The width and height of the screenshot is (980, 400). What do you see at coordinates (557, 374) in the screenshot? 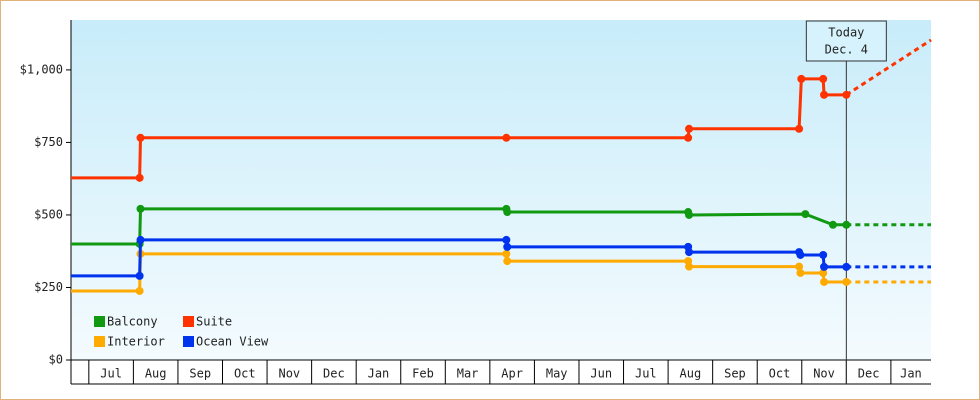
I see `x-tick-label: May` at bounding box center [557, 374].